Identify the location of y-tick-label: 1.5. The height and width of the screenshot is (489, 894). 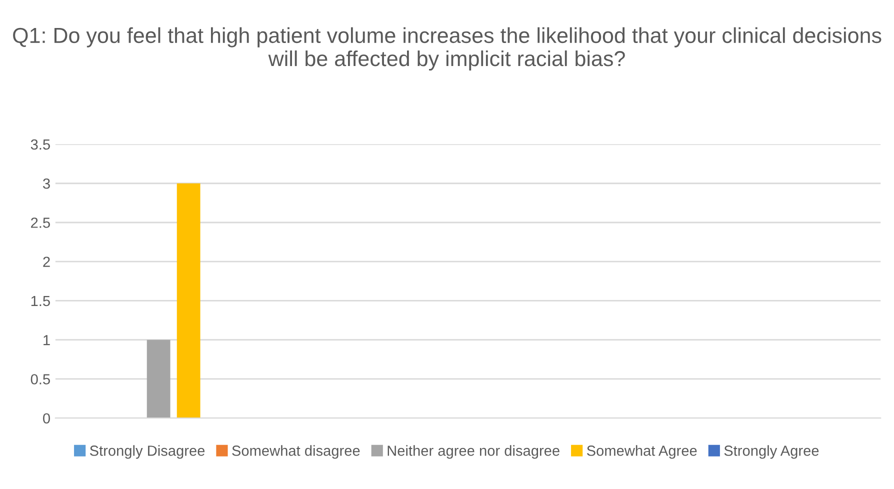
(40, 301).